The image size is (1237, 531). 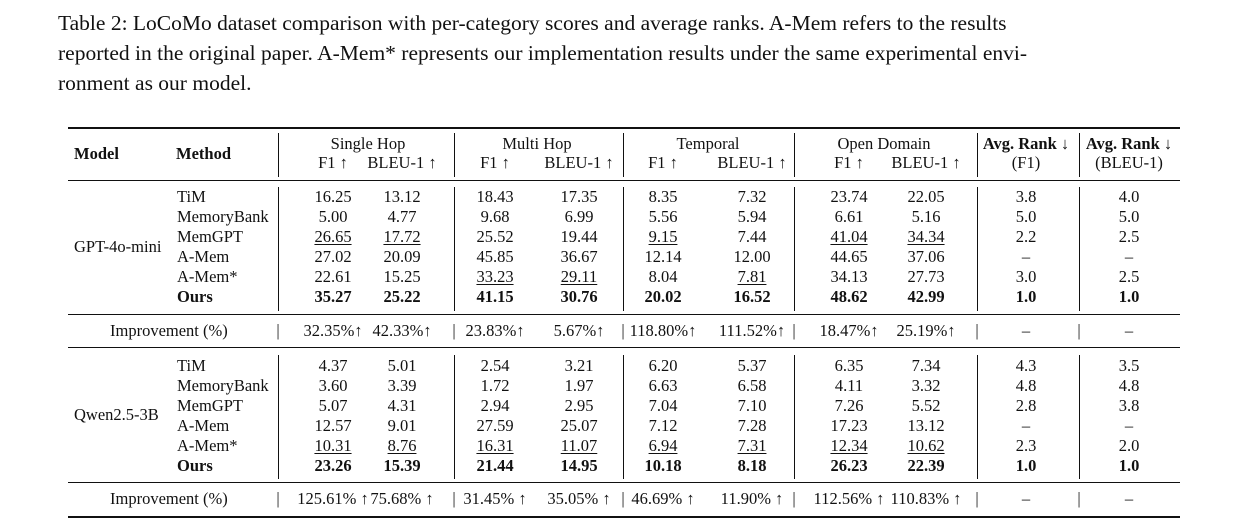 What do you see at coordinates (333, 498) in the screenshot?
I see `improvement-cell: 125.61% ↑` at bounding box center [333, 498].